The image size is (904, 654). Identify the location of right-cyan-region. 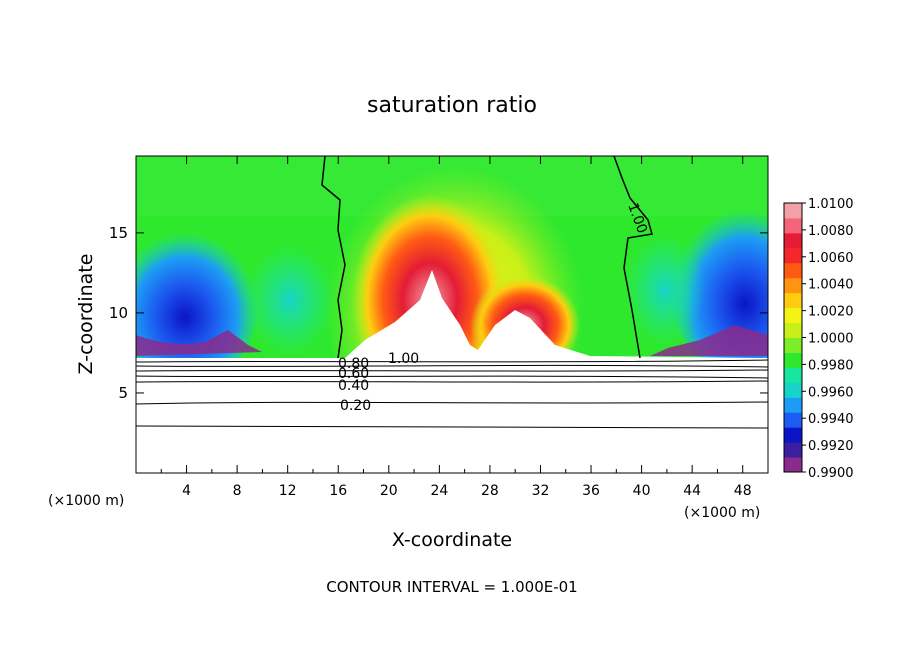
(665, 290).